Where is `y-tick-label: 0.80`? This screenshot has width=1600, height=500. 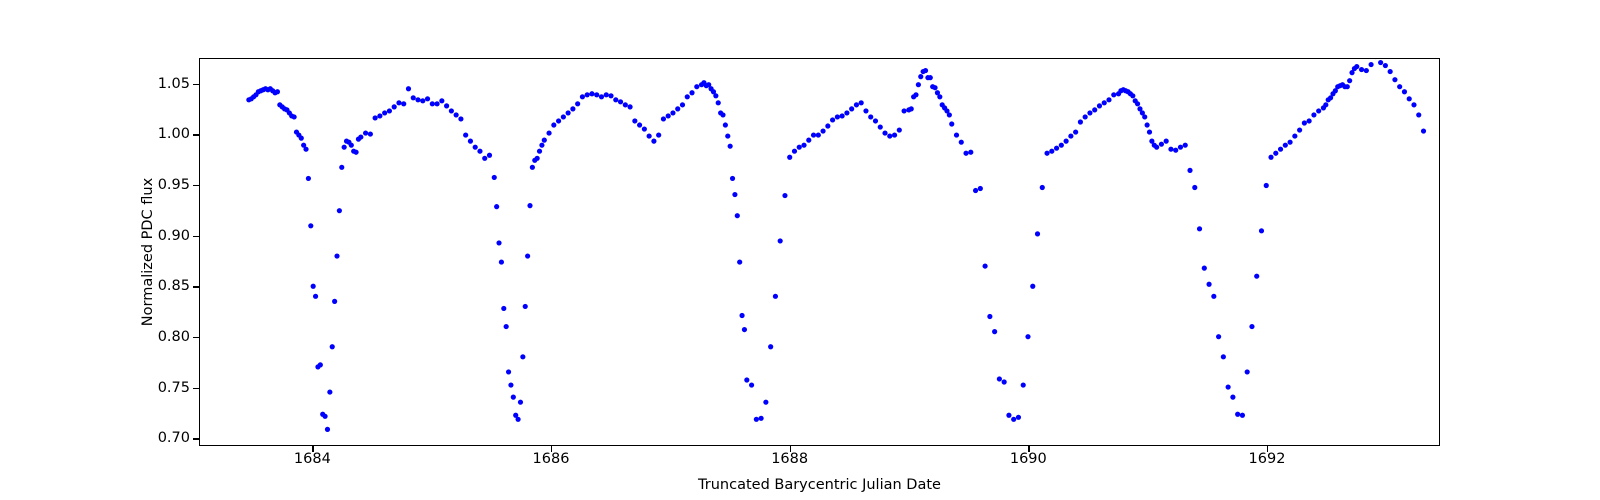 y-tick-label: 0.80 is located at coordinates (173, 336).